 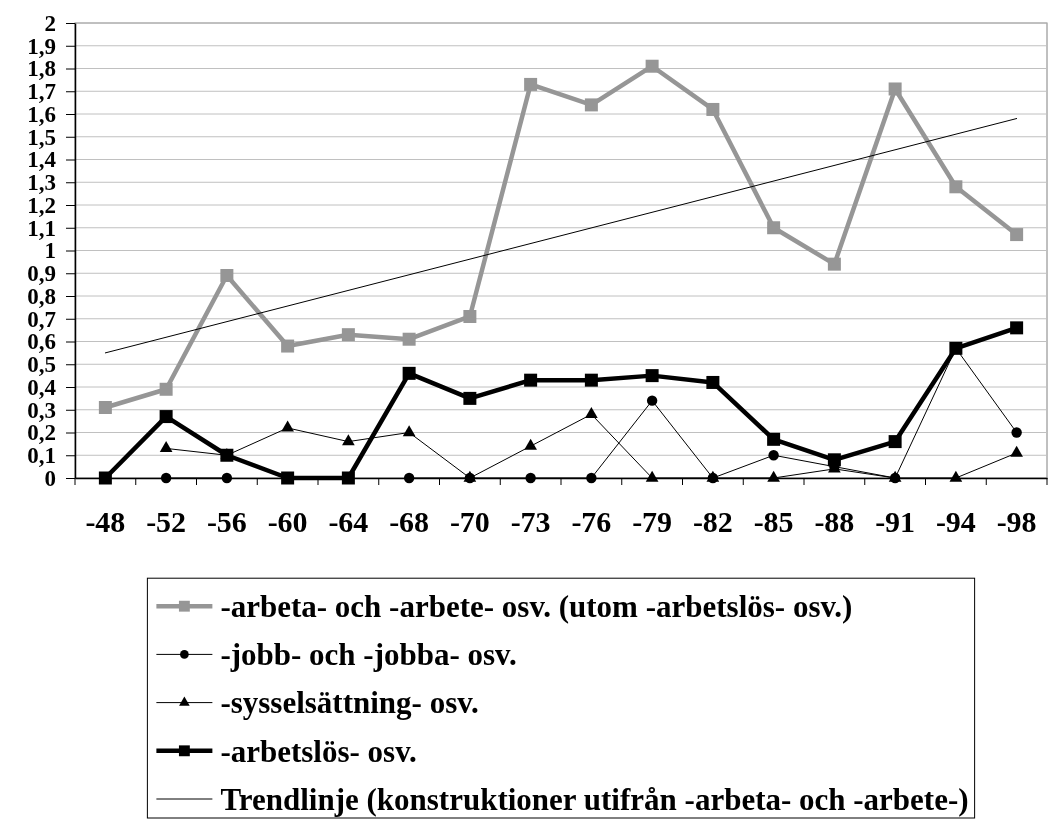 I want to click on x-tick-label: -60, so click(x=287, y=522).